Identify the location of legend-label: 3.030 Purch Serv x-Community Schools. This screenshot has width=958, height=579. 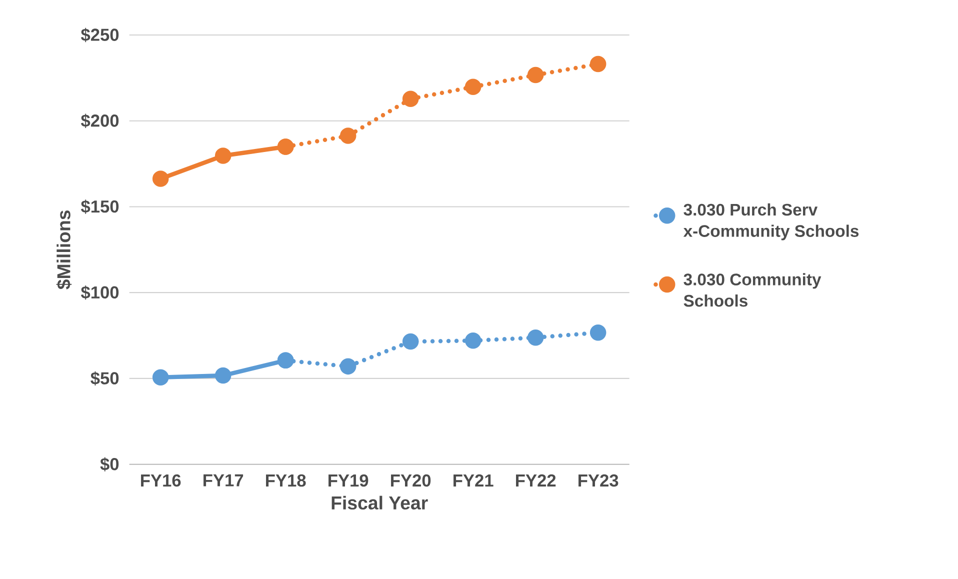
(771, 221).